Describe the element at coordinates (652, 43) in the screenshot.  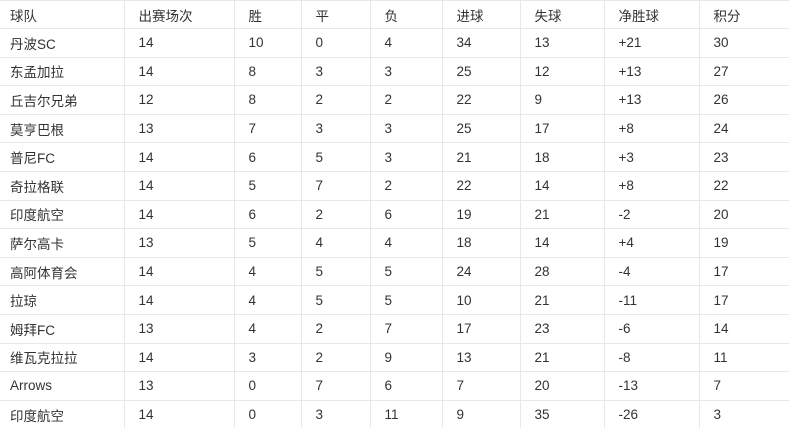
I see `cell-goal-difference: +21` at that location.